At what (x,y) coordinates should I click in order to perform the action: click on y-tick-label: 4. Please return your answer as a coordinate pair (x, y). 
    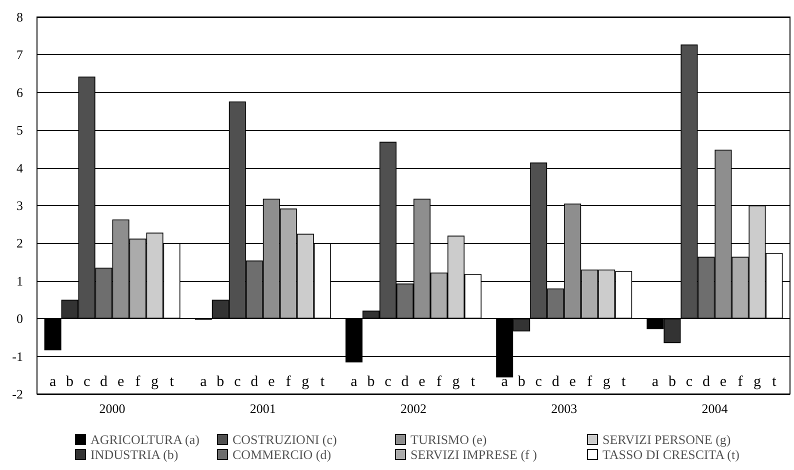
    Looking at the image, I should click on (20, 168).